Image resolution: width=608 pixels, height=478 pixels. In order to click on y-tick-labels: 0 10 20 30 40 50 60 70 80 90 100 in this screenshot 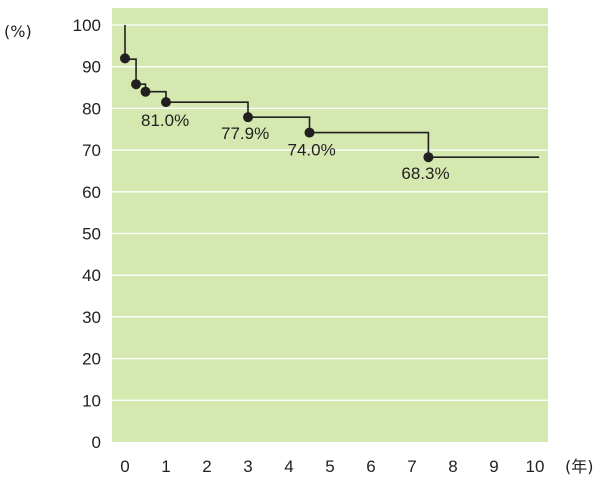, I will do `click(87, 234)`.